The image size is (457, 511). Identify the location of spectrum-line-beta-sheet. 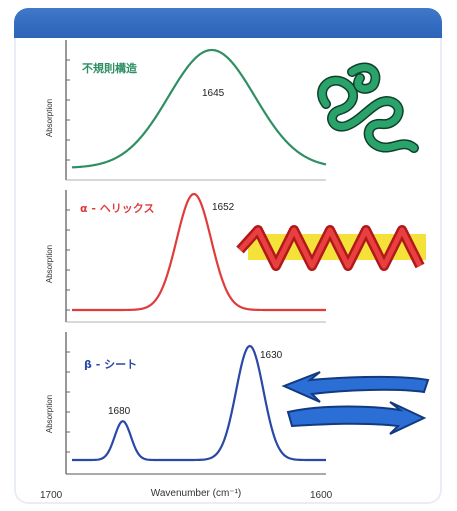
(199, 403).